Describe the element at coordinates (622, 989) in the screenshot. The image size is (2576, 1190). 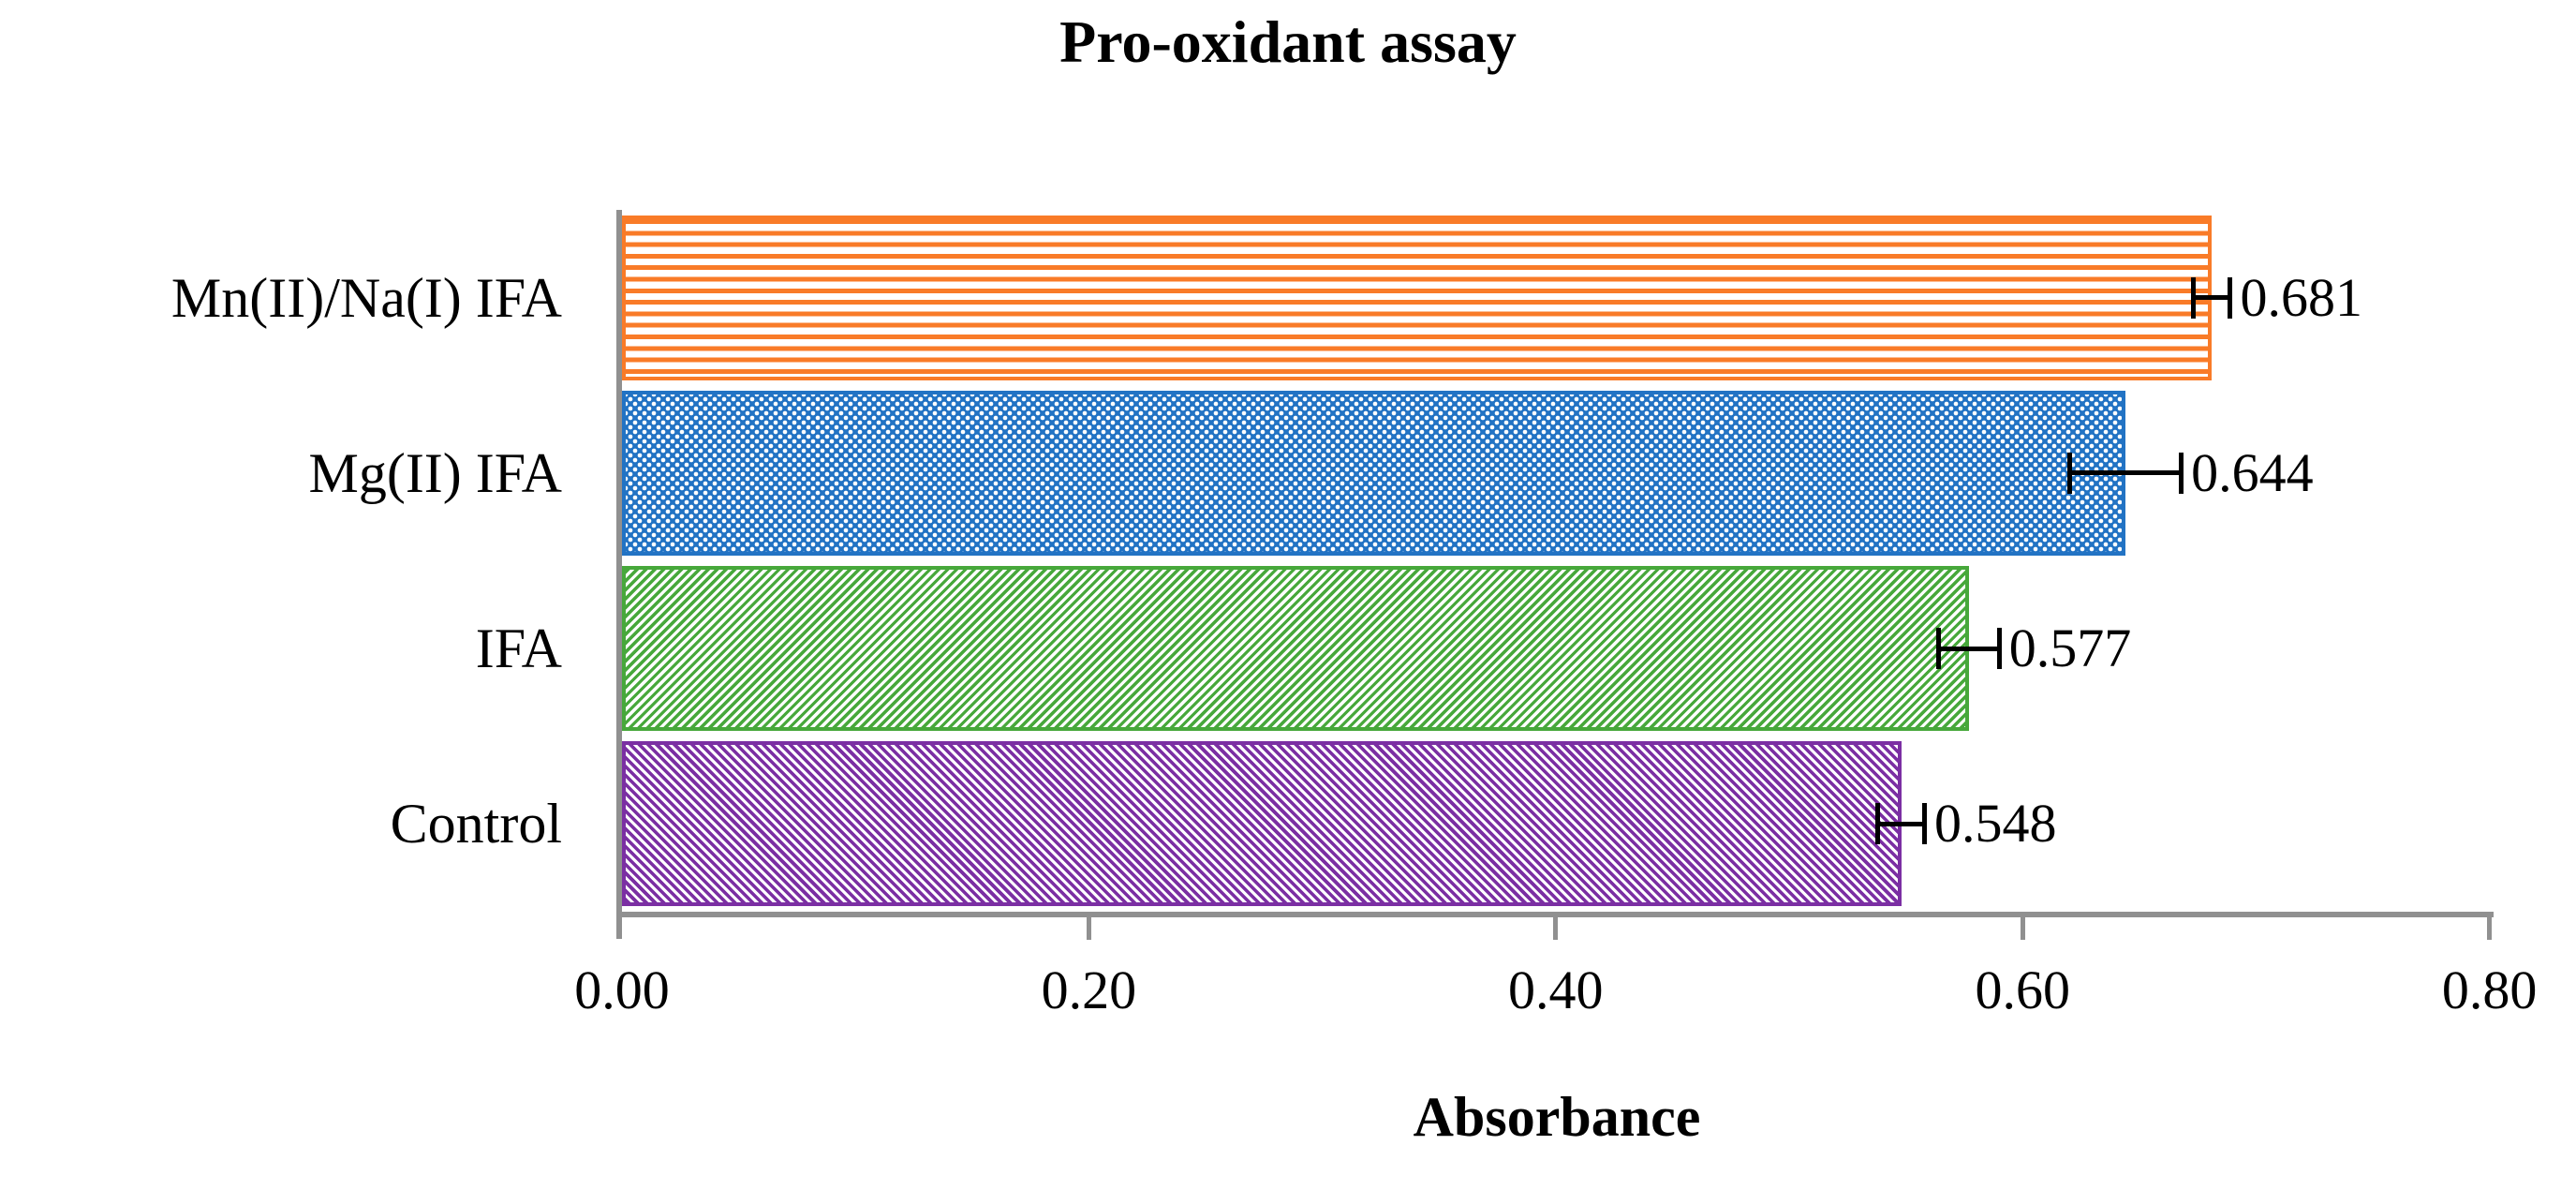
I see `x-tick-label-0.00: 0.00` at that location.